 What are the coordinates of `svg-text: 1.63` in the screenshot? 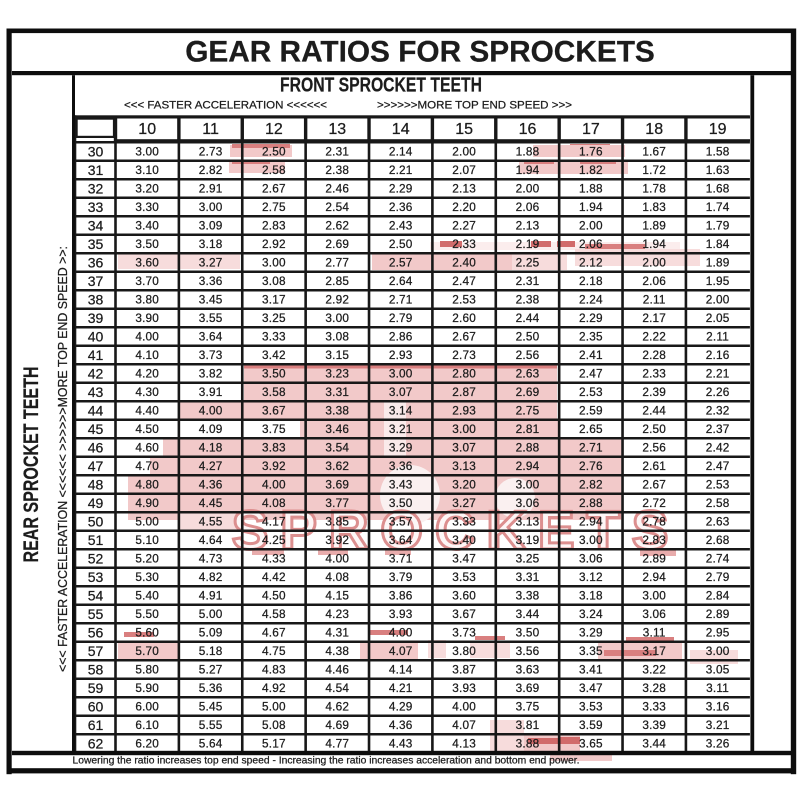 It's located at (718, 170).